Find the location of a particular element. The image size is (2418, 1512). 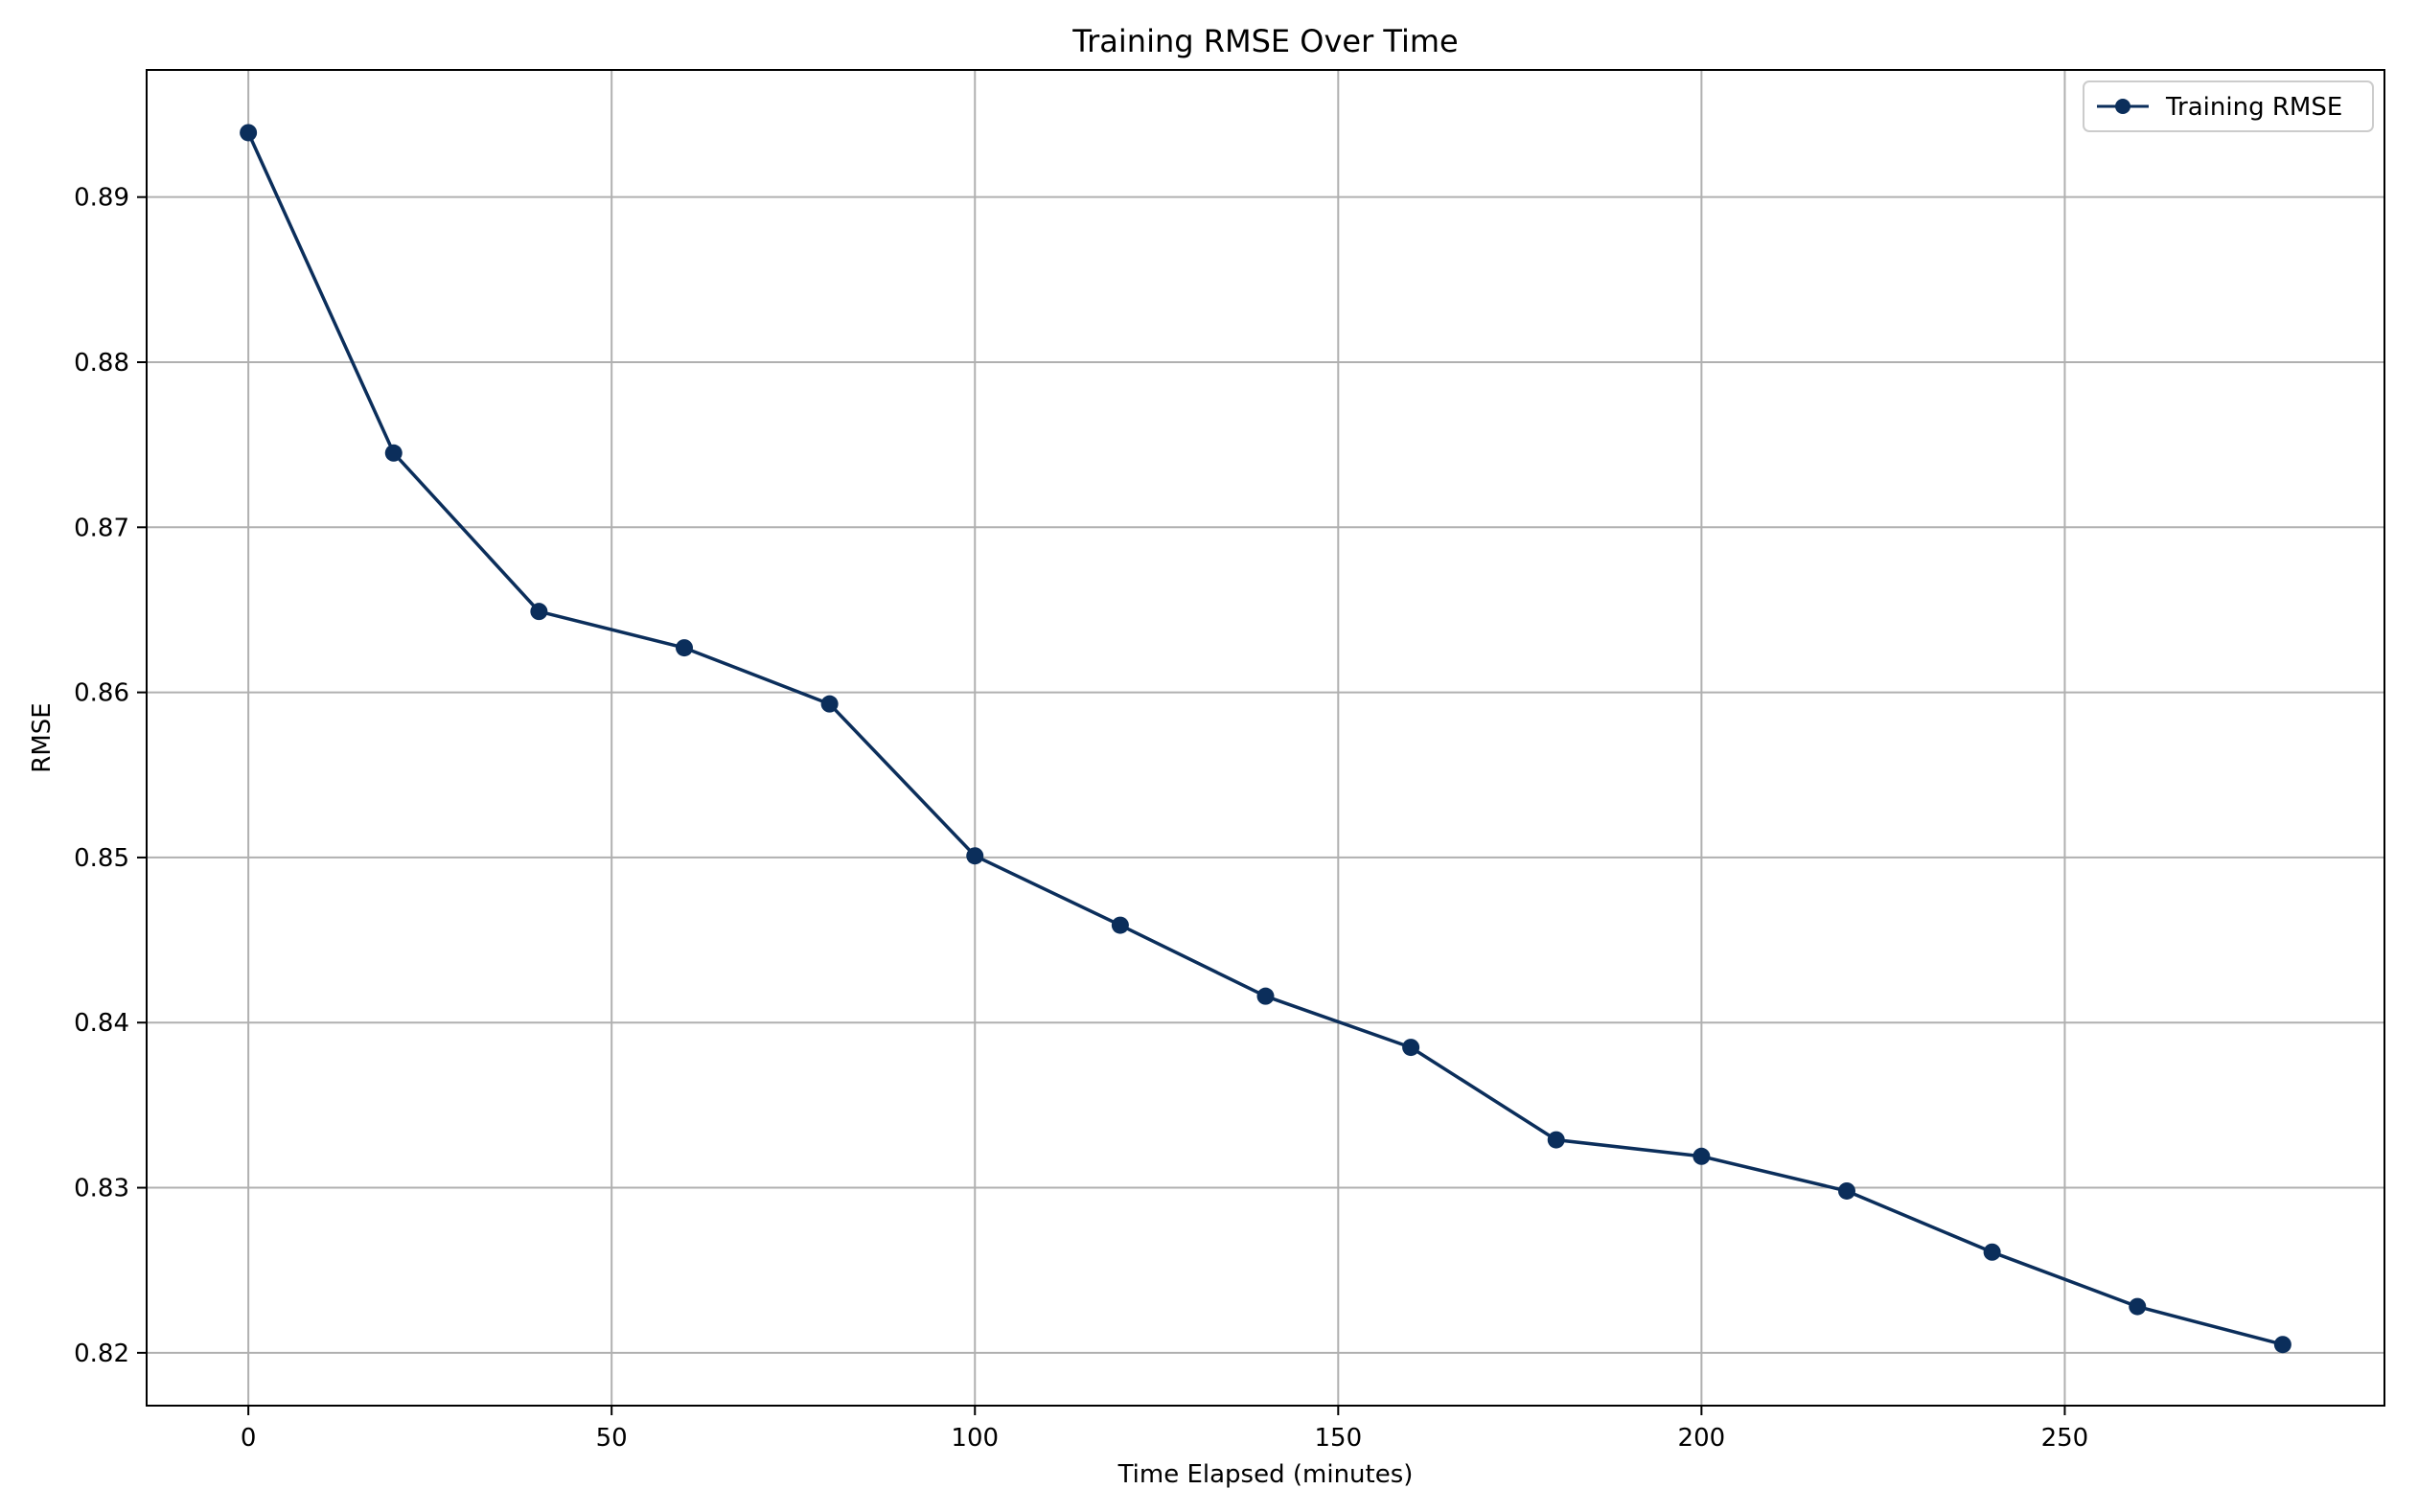

chart-title: Training RMSE Over Time is located at coordinates (1264, 41).